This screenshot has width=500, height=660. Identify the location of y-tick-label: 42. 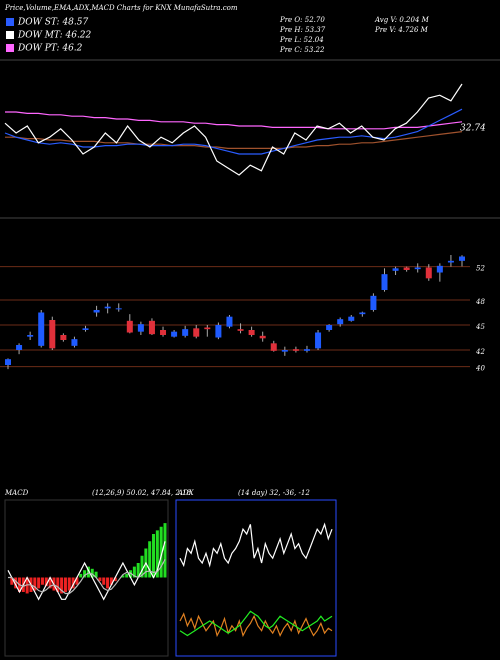
(480, 352).